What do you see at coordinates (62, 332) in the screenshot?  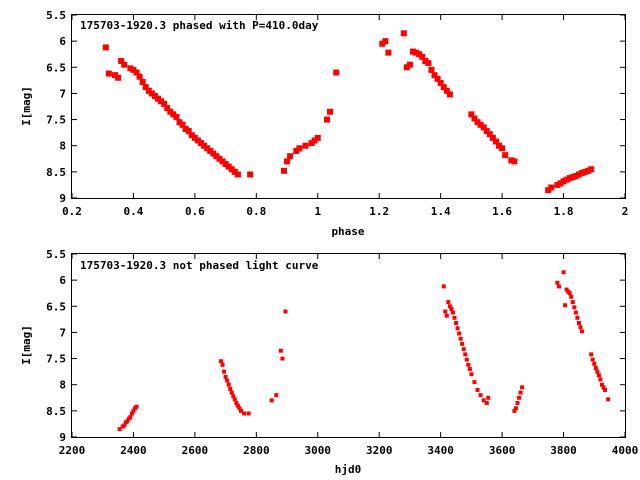 I see `unphased-y-tick-label: 7` at bounding box center [62, 332].